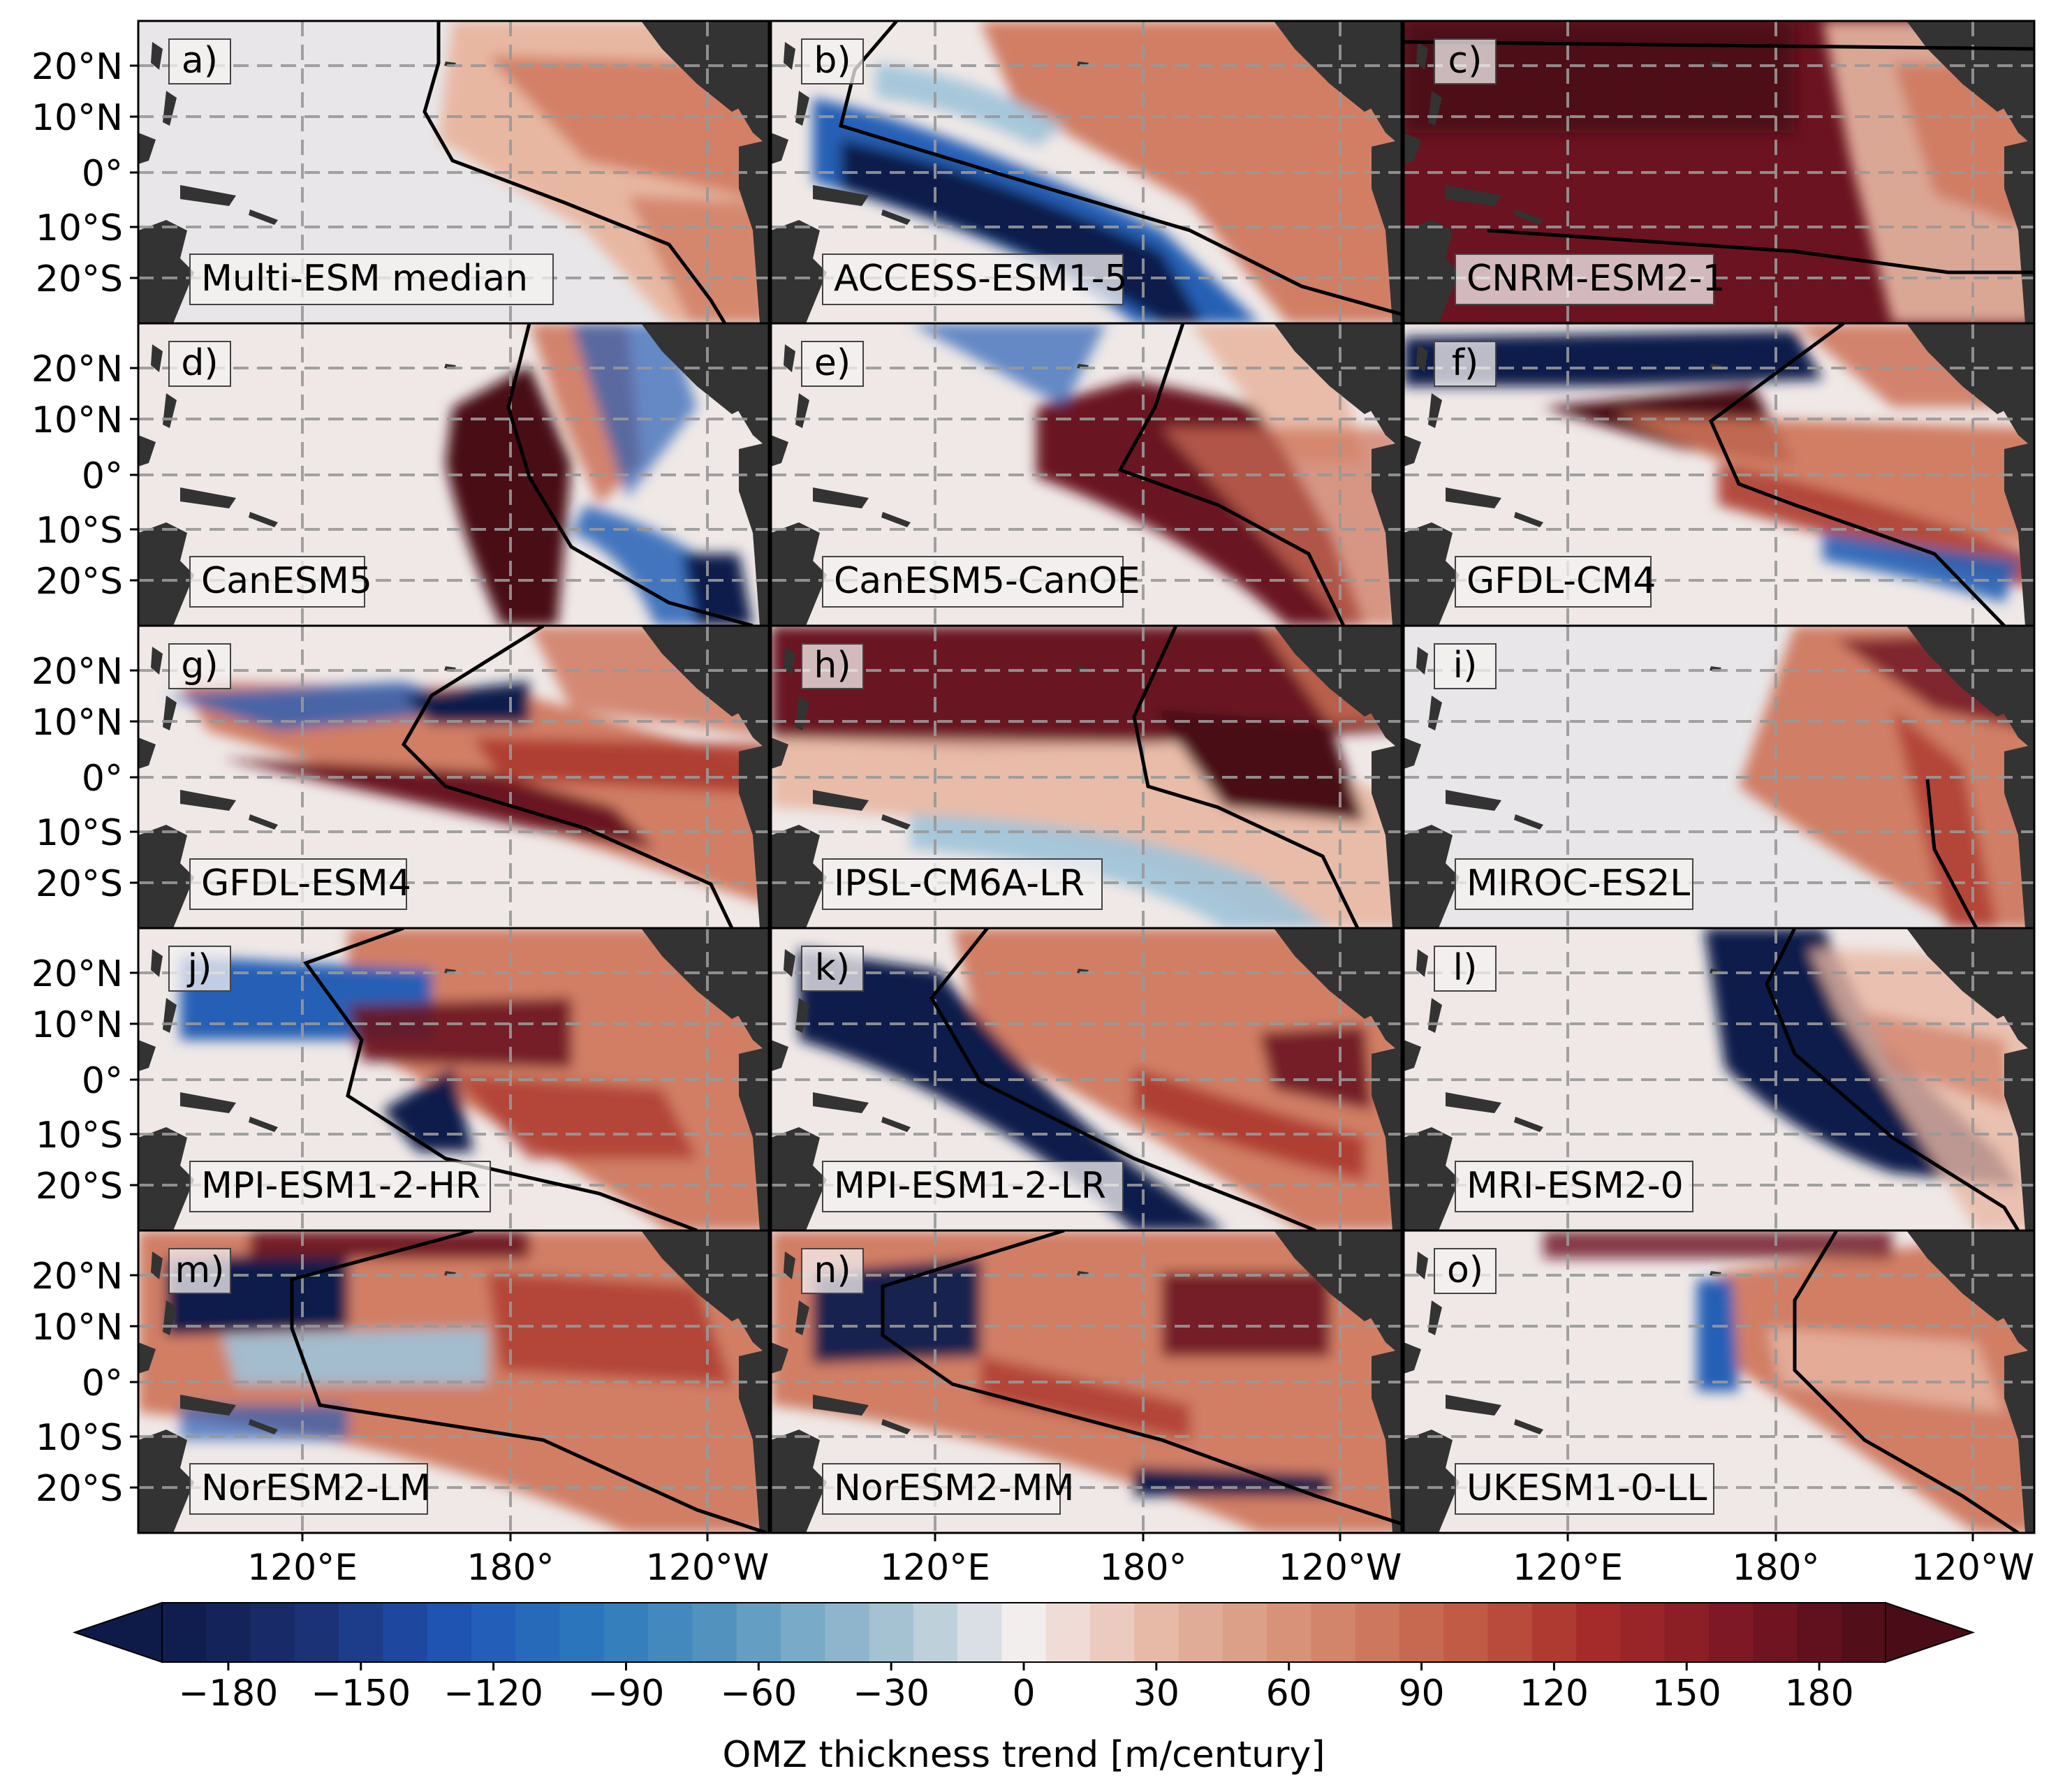  What do you see at coordinates (306, 883) in the screenshot?
I see `model-name-text: GFDL-ESM4` at bounding box center [306, 883].